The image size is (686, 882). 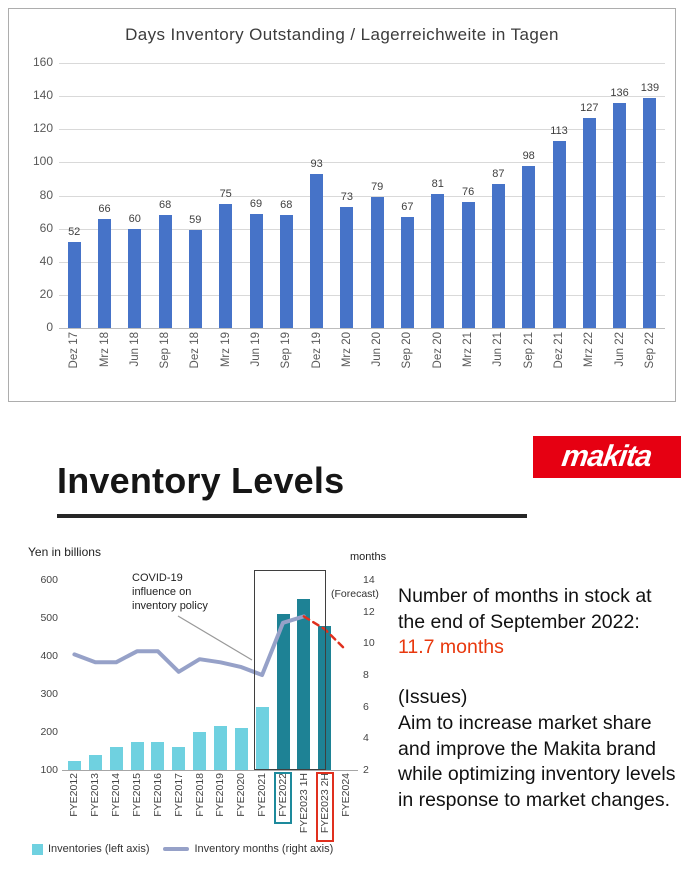 I want to click on x-tick-label: Jun 20, so click(x=377, y=349).